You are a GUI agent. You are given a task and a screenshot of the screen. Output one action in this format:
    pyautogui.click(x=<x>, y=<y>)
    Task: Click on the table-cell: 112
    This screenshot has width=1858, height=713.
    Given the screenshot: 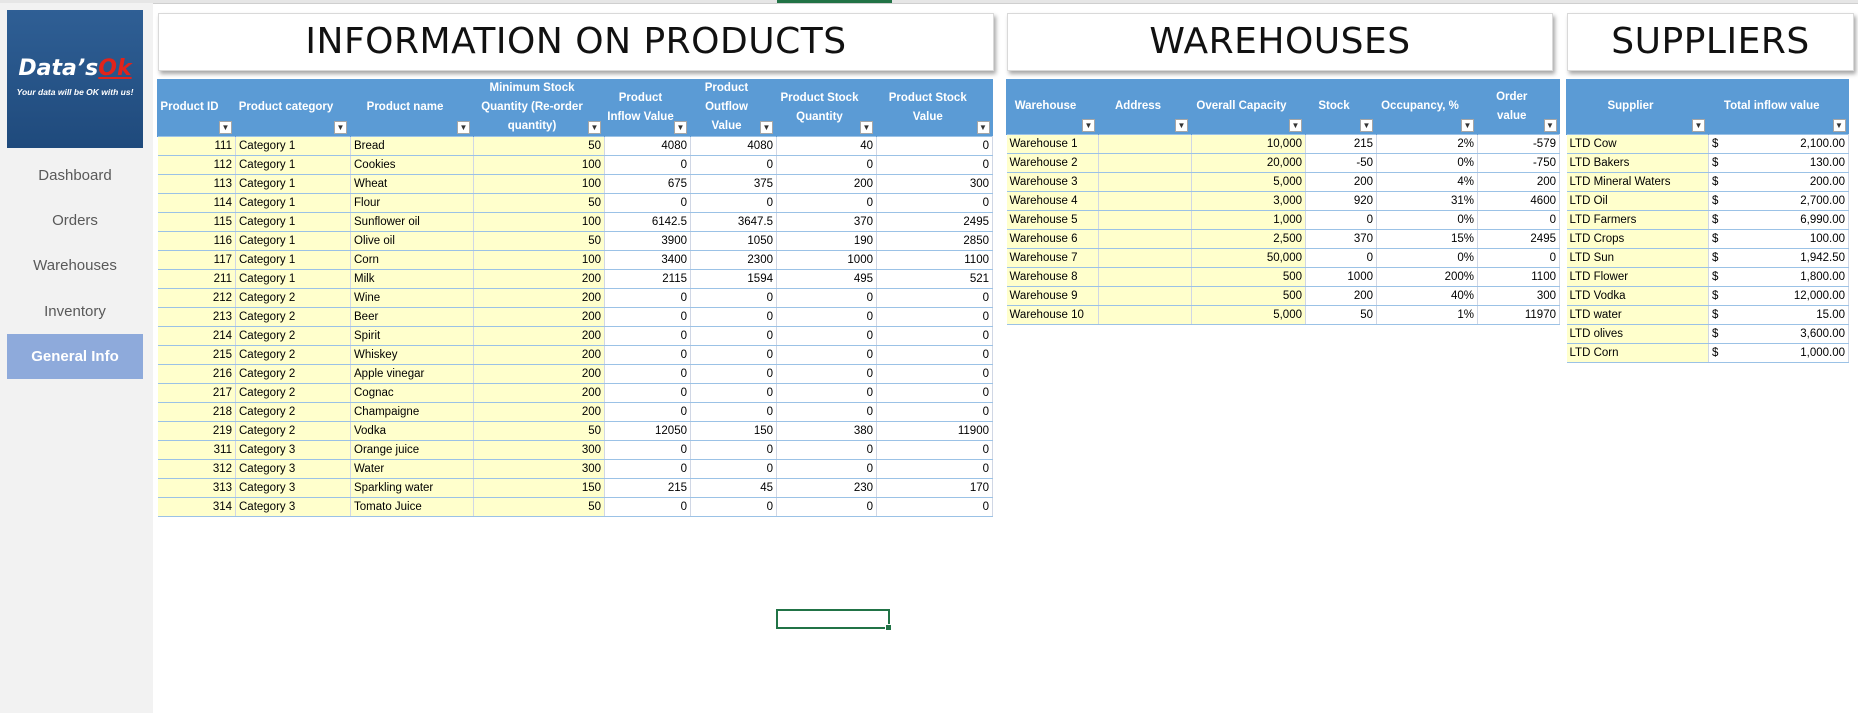 What is the action you would take?
    pyautogui.click(x=196, y=165)
    